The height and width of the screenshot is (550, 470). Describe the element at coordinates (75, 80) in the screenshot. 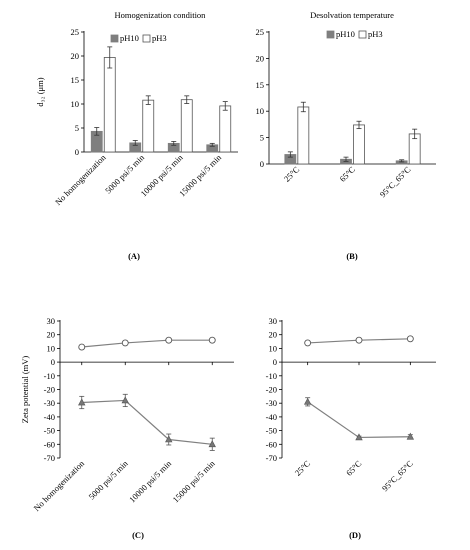

I see `panel-a-y-tick-label: 15` at that location.